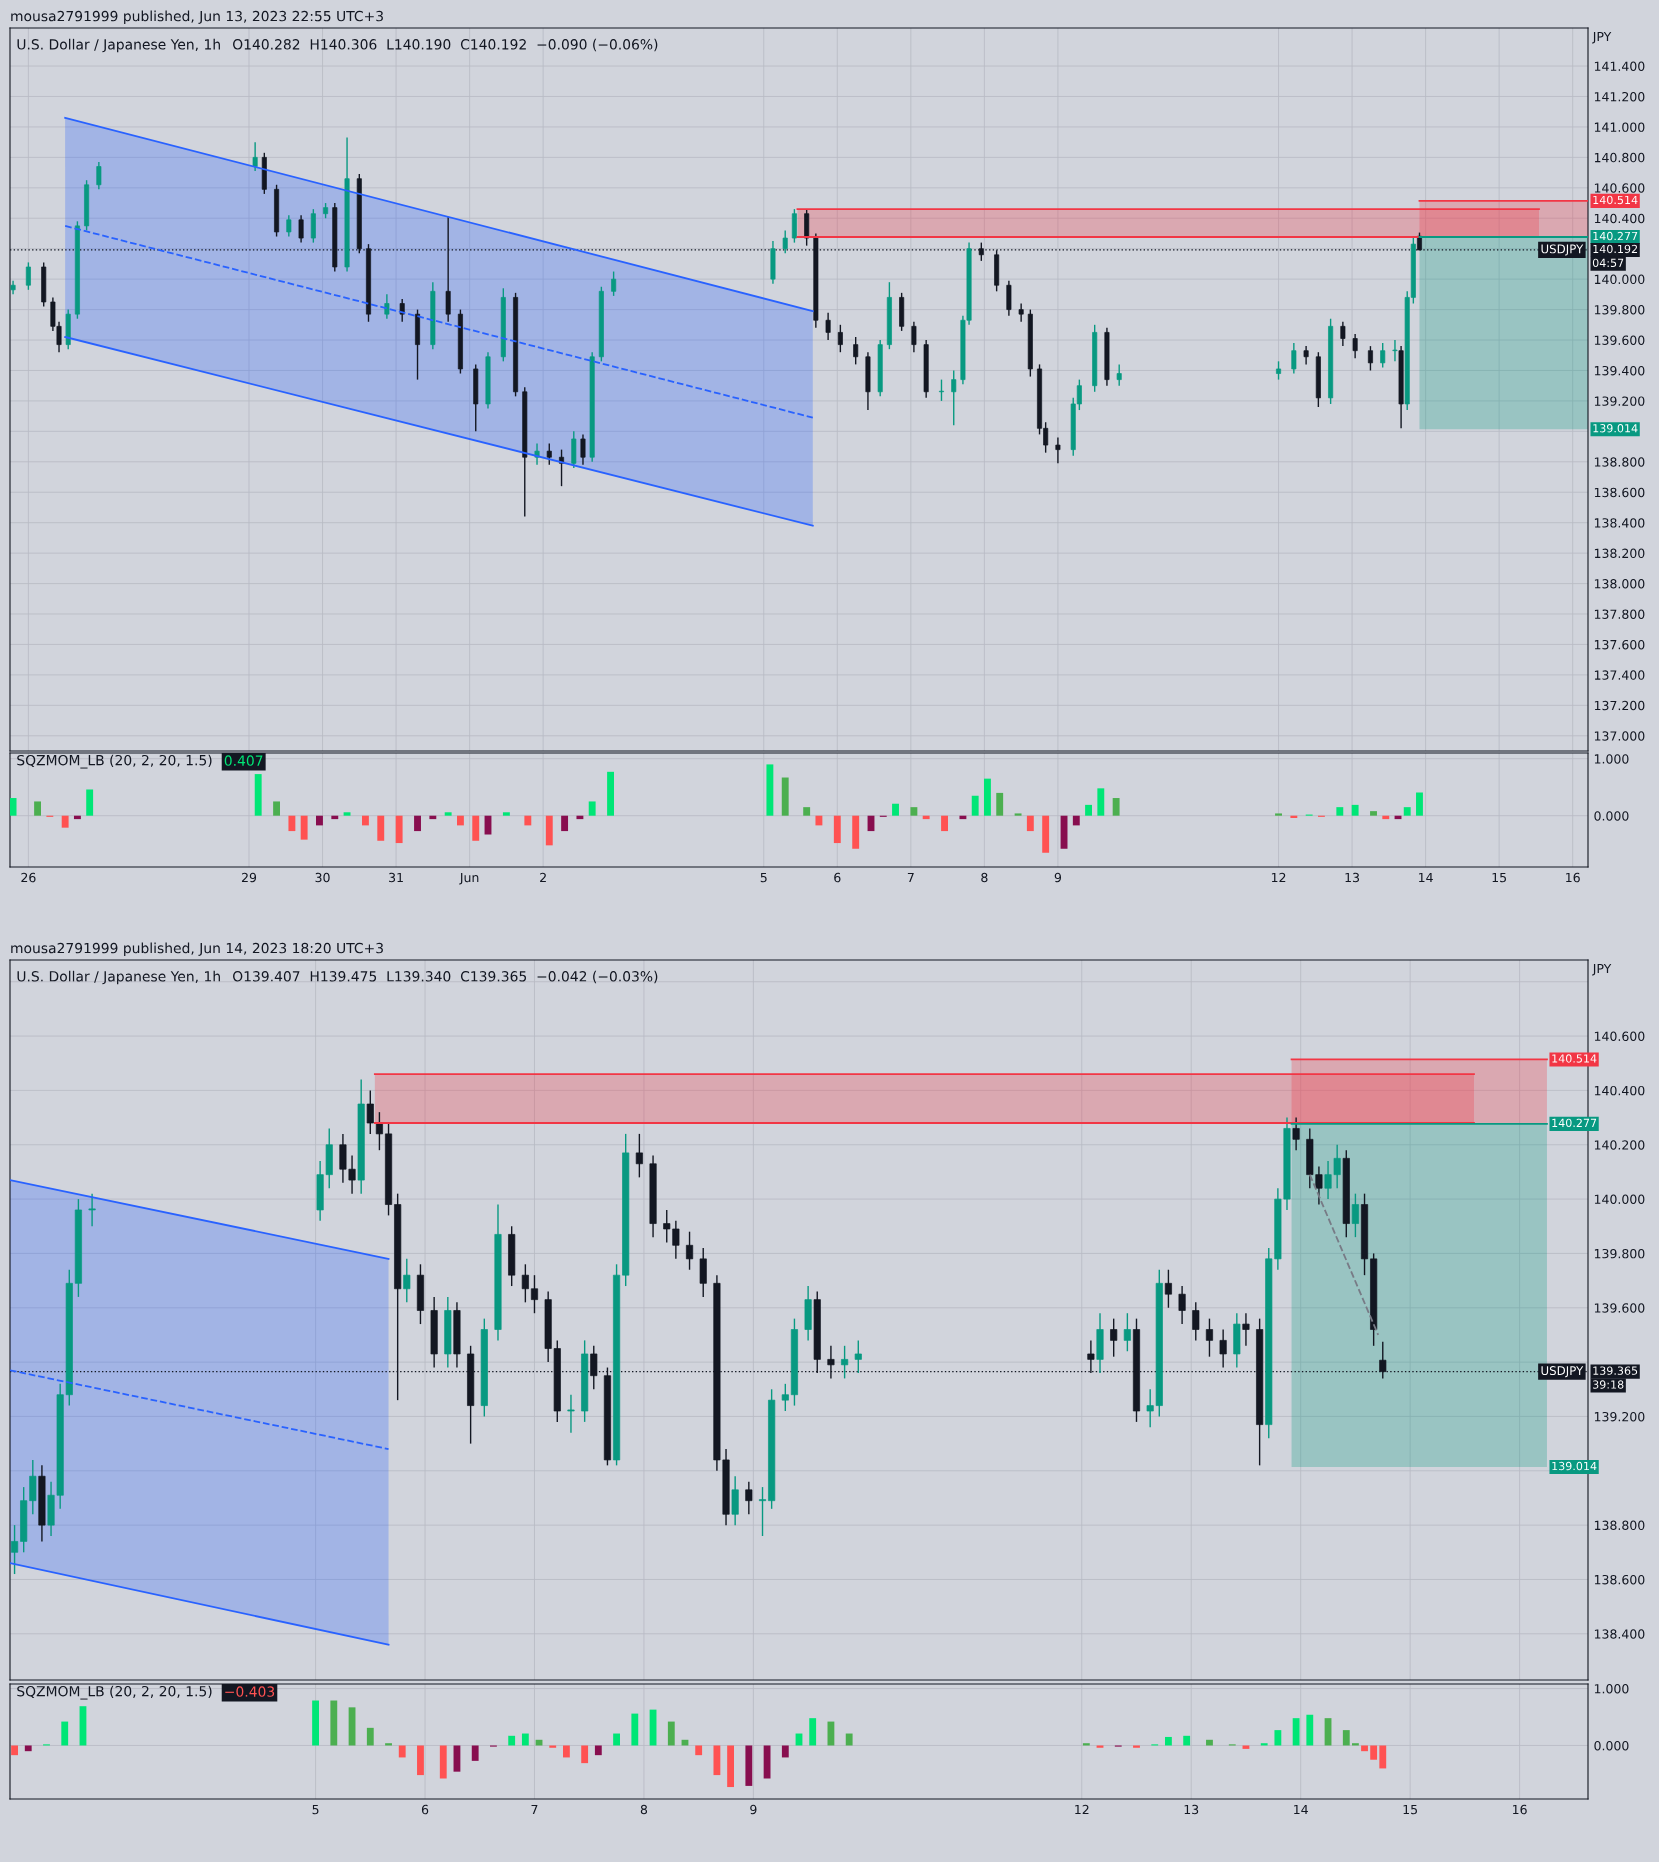 Image resolution: width=1659 pixels, height=1862 pixels. Describe the element at coordinates (1619, 584) in the screenshot. I see `y-tick-label: 138.000` at that location.